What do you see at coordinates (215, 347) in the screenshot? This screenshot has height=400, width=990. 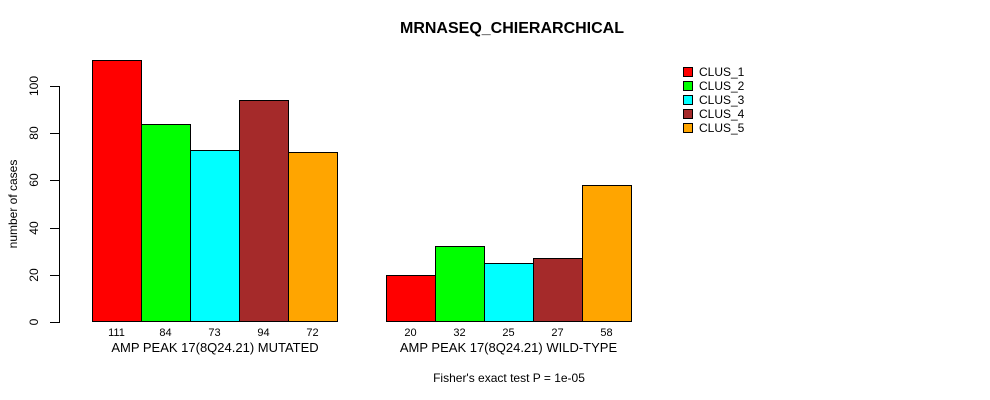 I see `x-axis-category-label: AMP PEAK 17(8Q24.21) MUTATED` at bounding box center [215, 347].